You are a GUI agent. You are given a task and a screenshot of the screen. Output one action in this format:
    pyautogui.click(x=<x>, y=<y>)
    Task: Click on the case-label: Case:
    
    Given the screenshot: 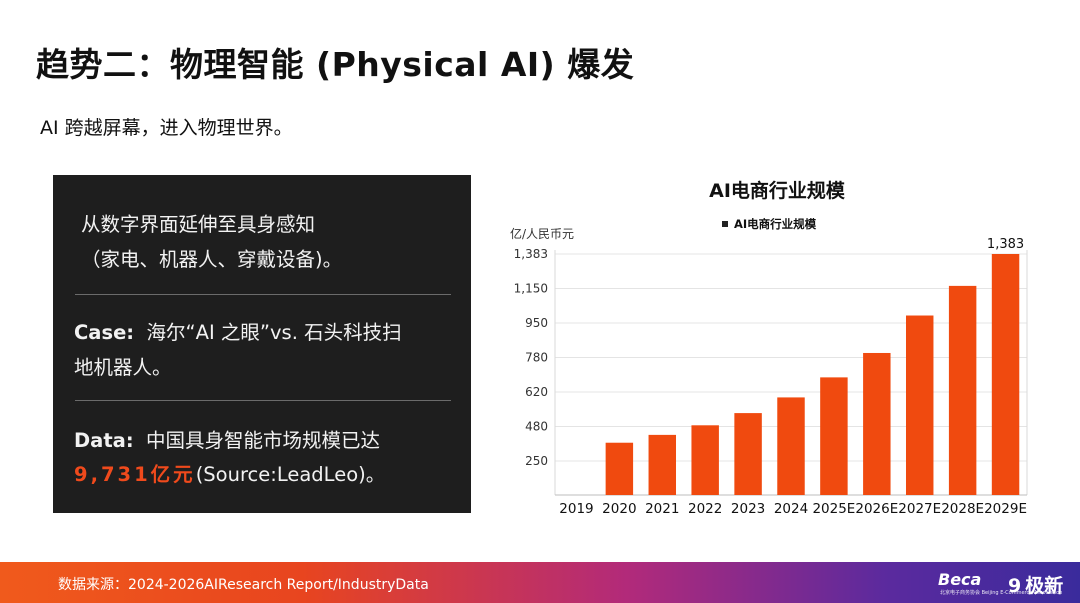 What is the action you would take?
    pyautogui.click(x=104, y=332)
    